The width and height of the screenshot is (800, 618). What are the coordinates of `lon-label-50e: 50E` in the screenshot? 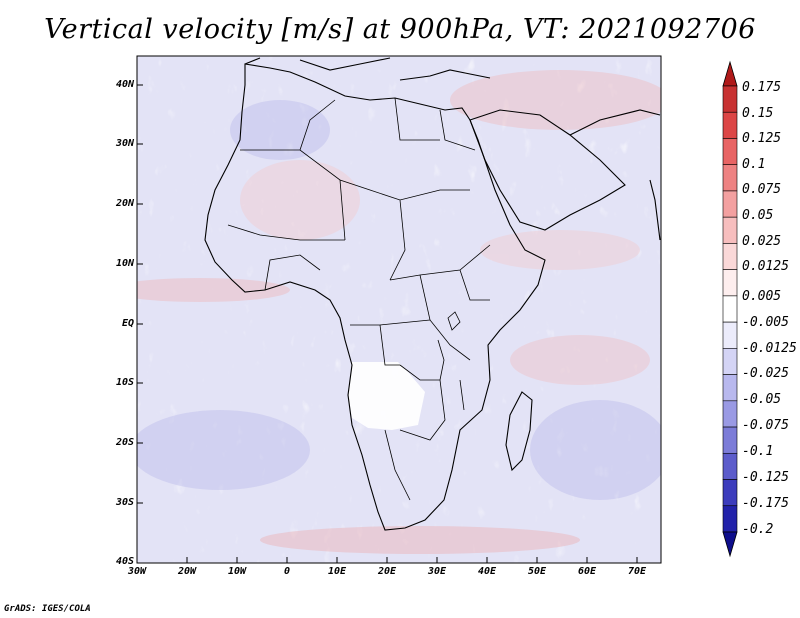 It's located at (537, 571).